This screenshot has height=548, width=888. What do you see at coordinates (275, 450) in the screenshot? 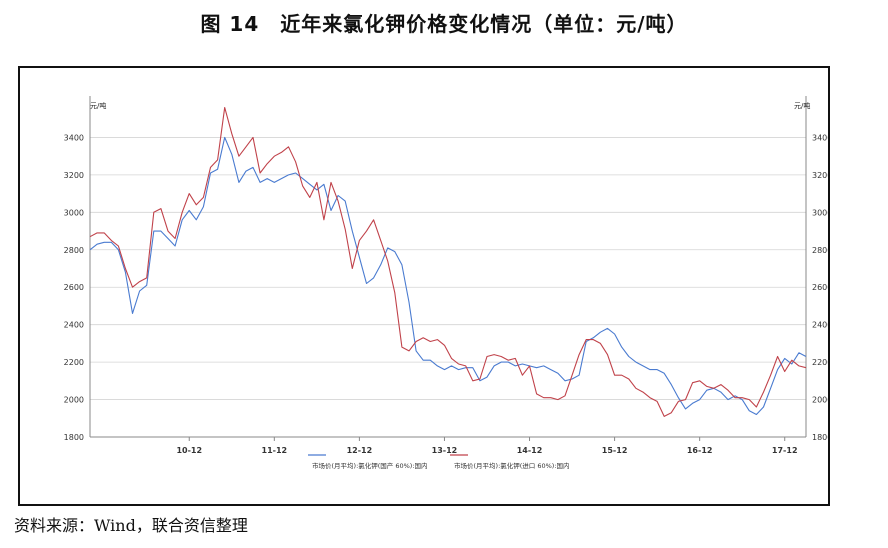
I see `x-tick-label-11-12: 11-12` at bounding box center [275, 450].